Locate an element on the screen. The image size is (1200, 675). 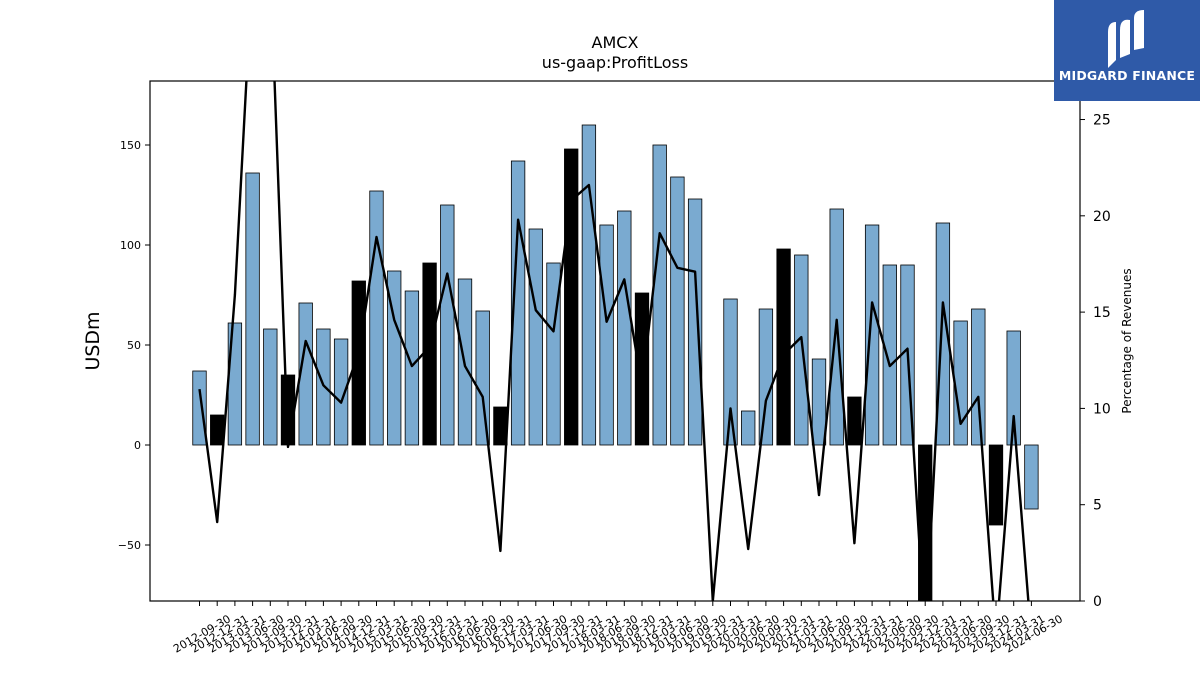
y-tick-label: 0 is located at coordinates (137, 445).